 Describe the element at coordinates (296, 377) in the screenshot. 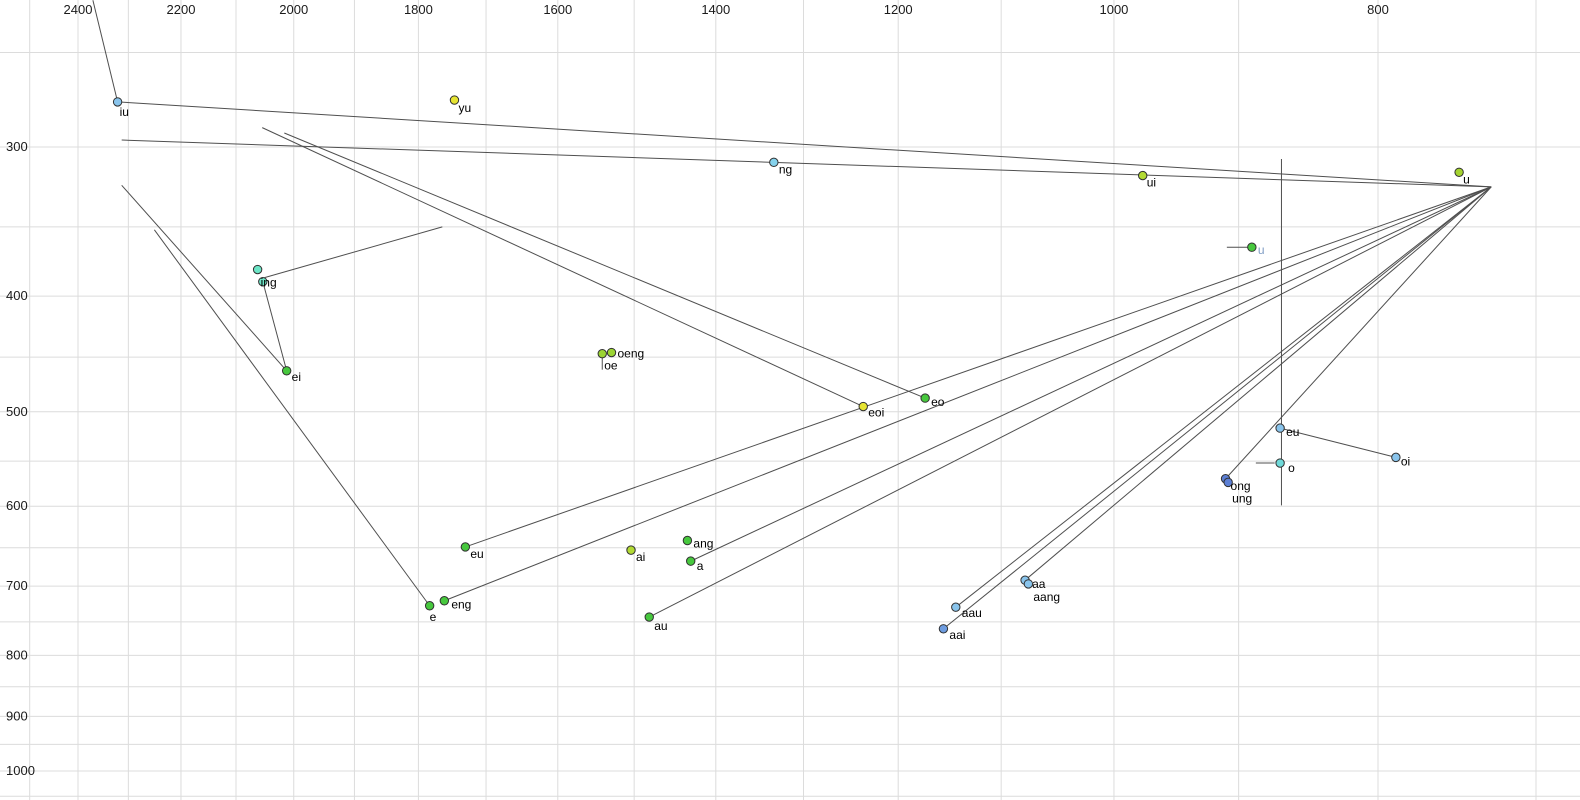

I see `point-label-ei: ei` at that location.